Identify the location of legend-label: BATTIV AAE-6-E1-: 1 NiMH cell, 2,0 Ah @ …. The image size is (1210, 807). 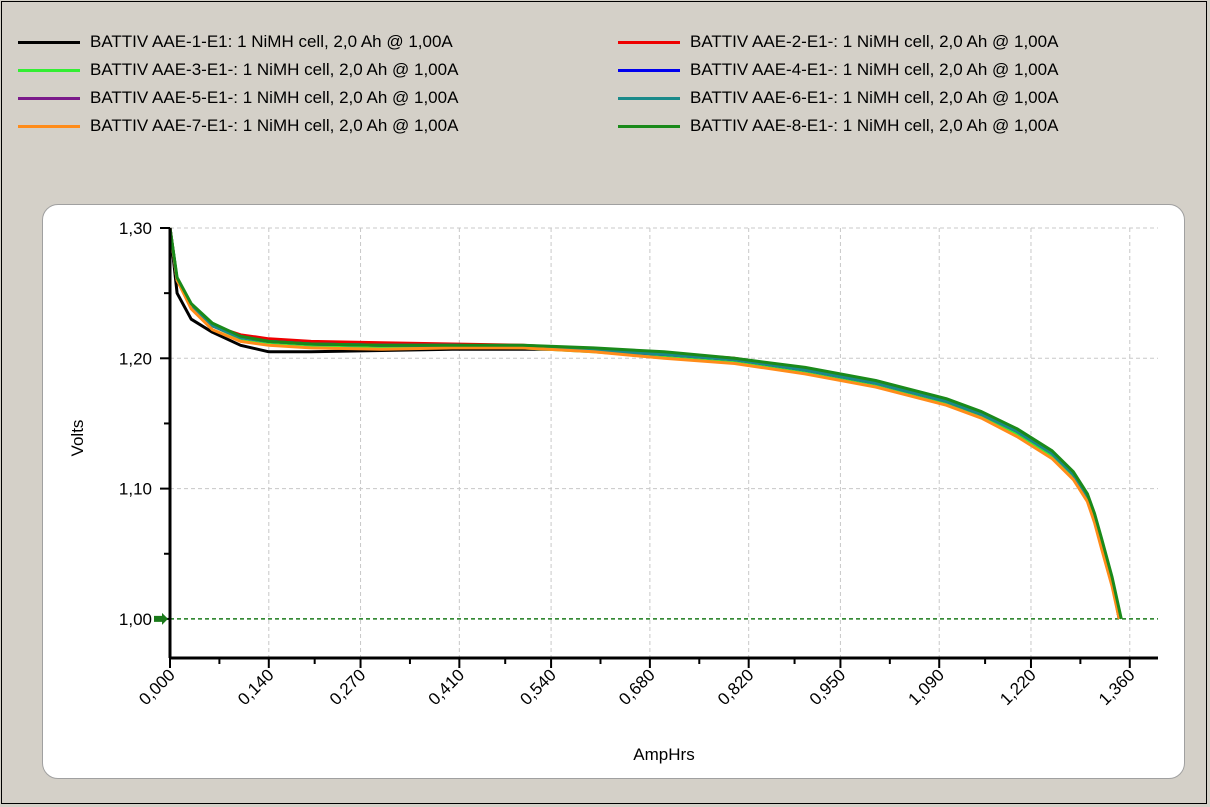
(874, 97).